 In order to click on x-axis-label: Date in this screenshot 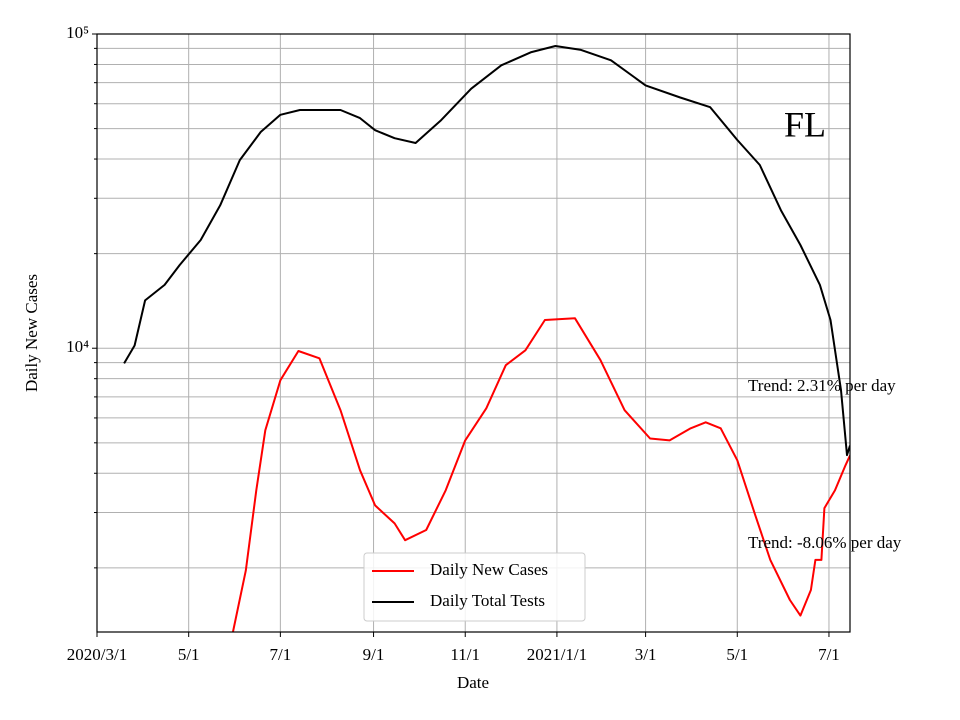, I will do `click(473, 682)`.